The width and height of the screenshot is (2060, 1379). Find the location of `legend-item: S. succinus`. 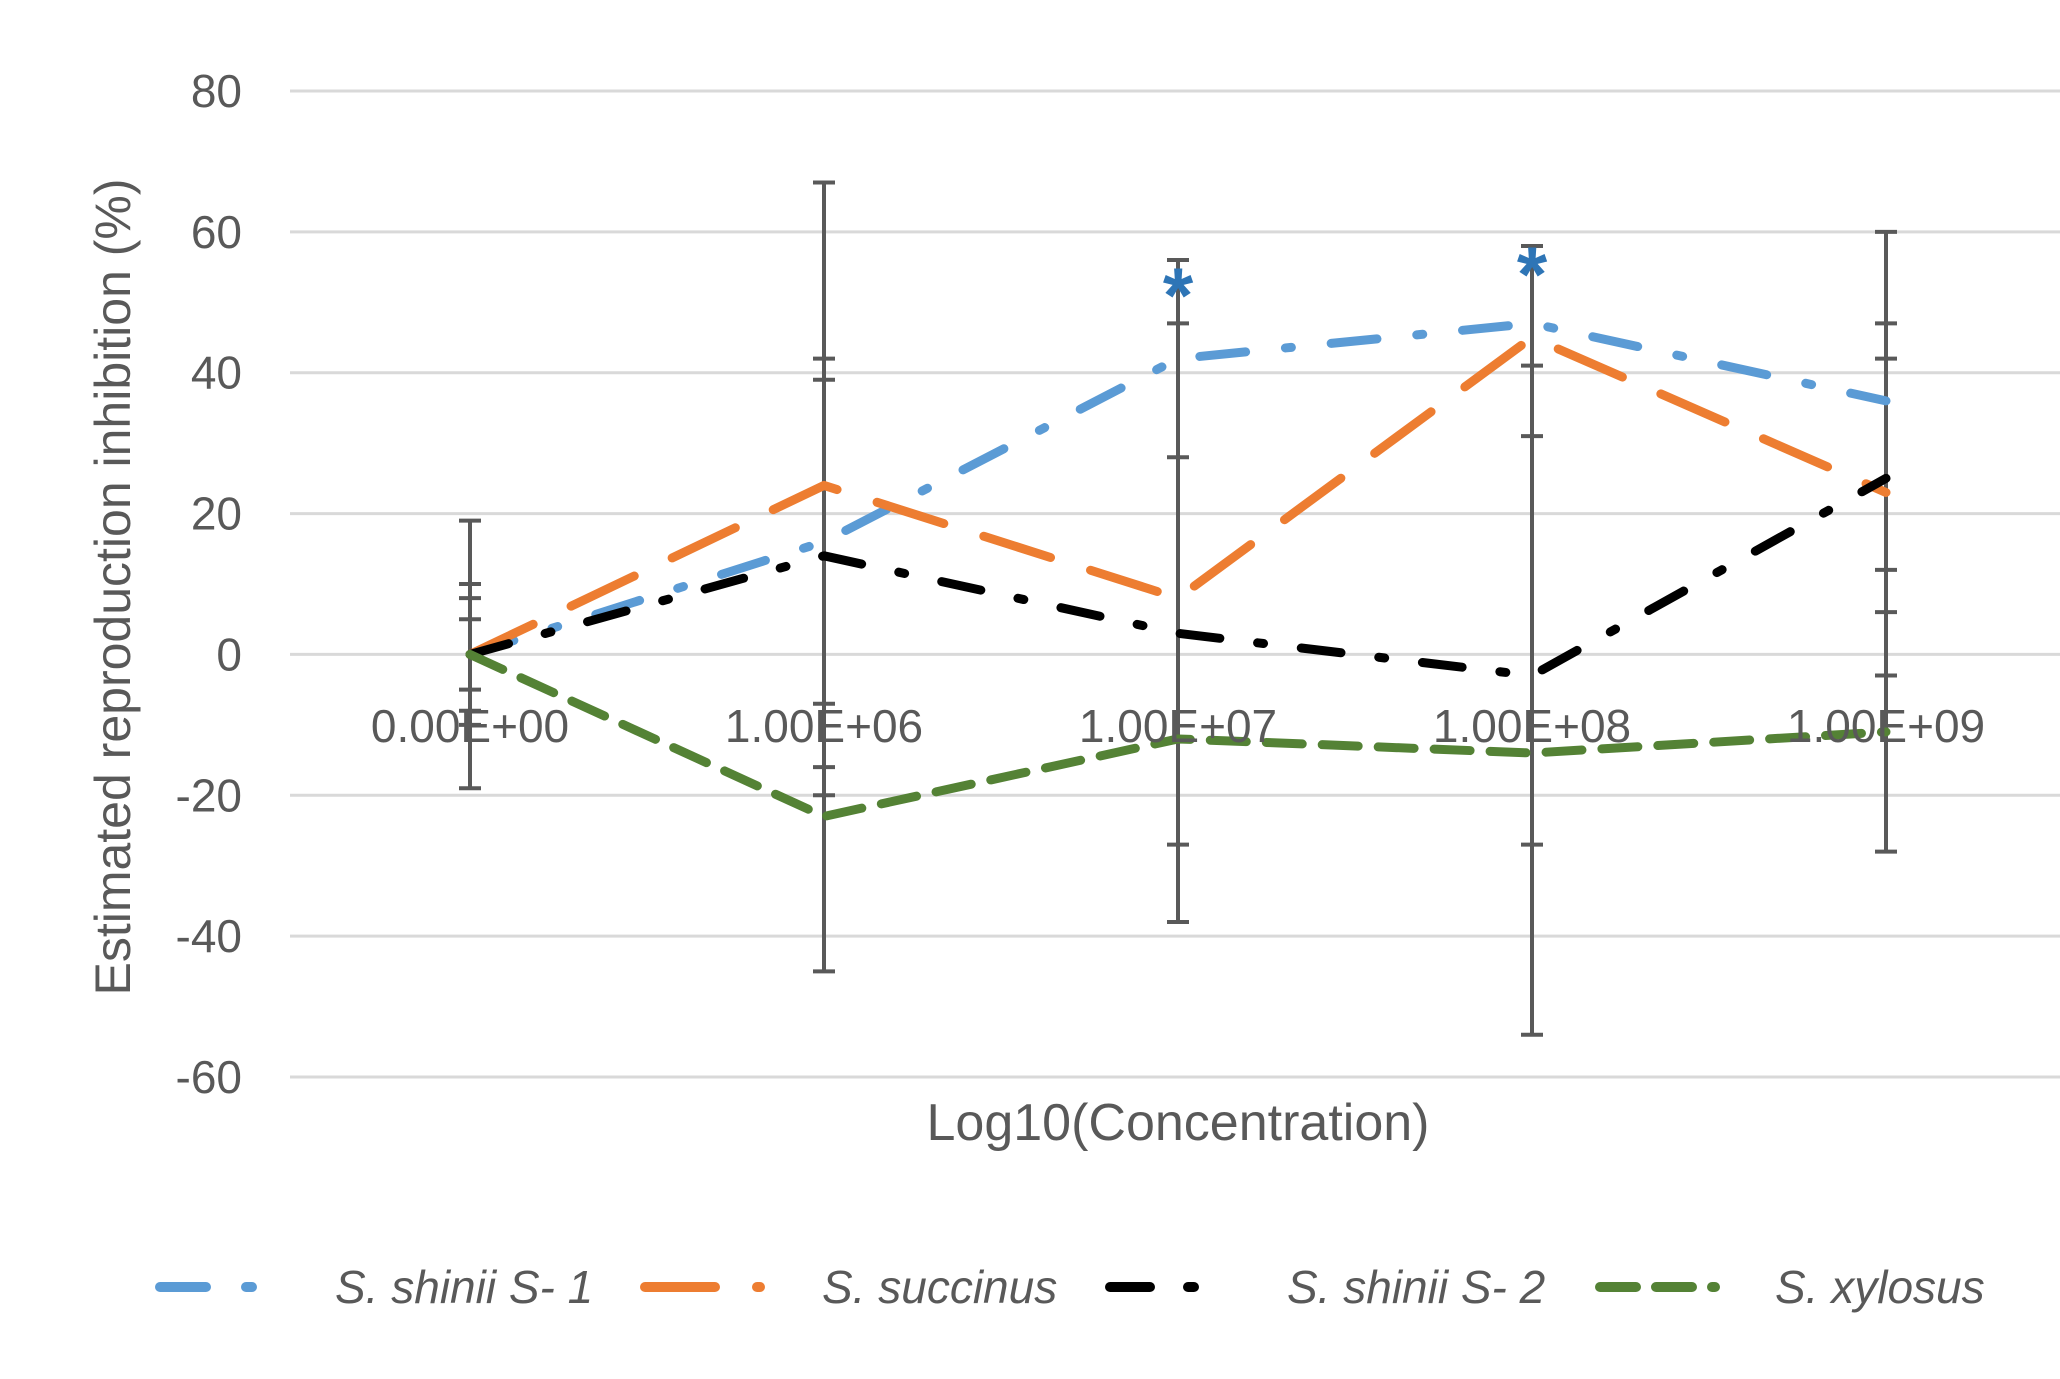

legend-item: S. succinus is located at coordinates (848, 1287).